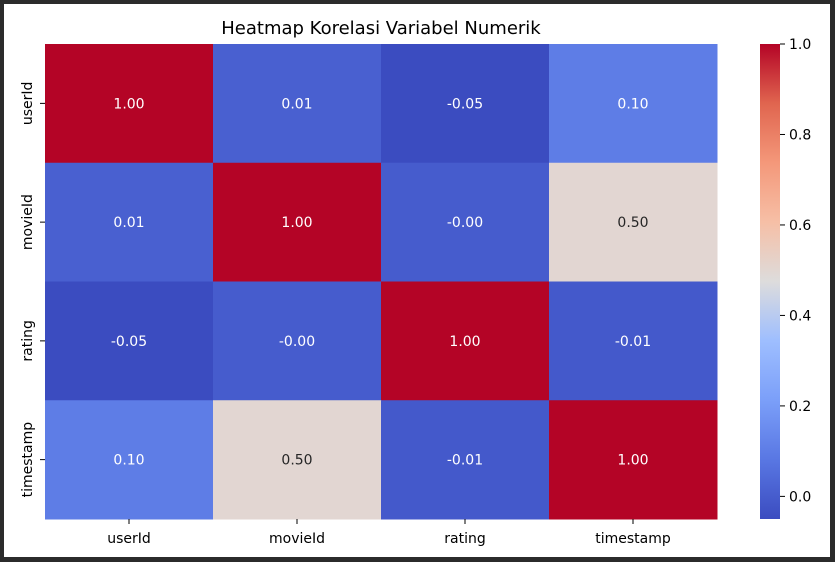  What do you see at coordinates (800, 45) in the screenshot?
I see `colorbar-tick-label: 1.0` at bounding box center [800, 45].